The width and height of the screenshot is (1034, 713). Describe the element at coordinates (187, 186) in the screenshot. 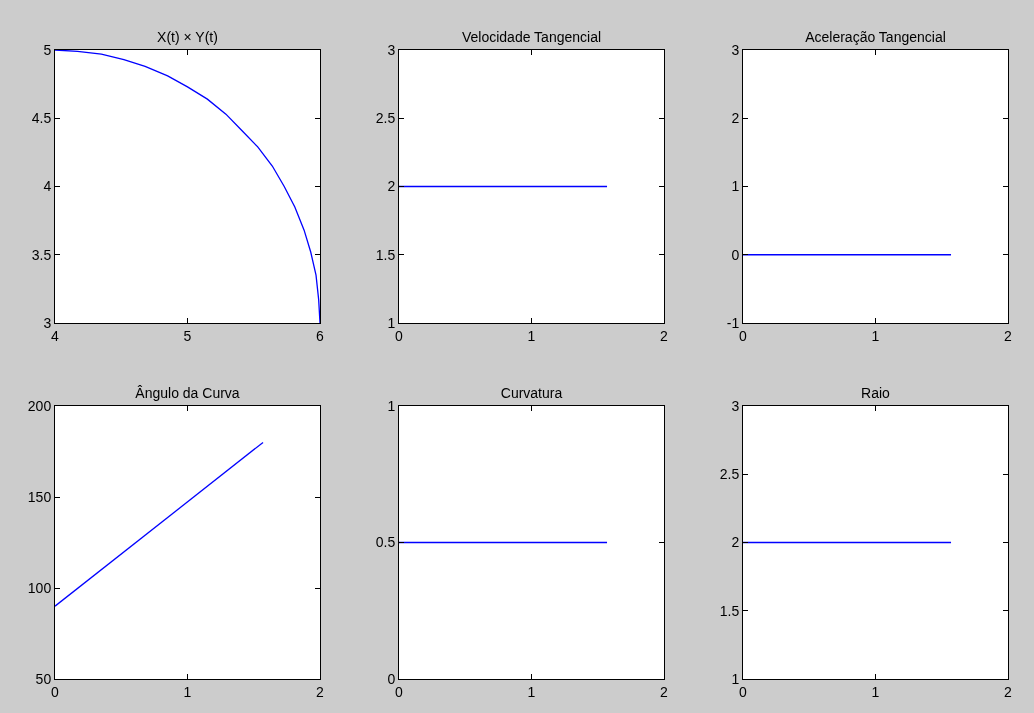

I see `line-series` at that location.